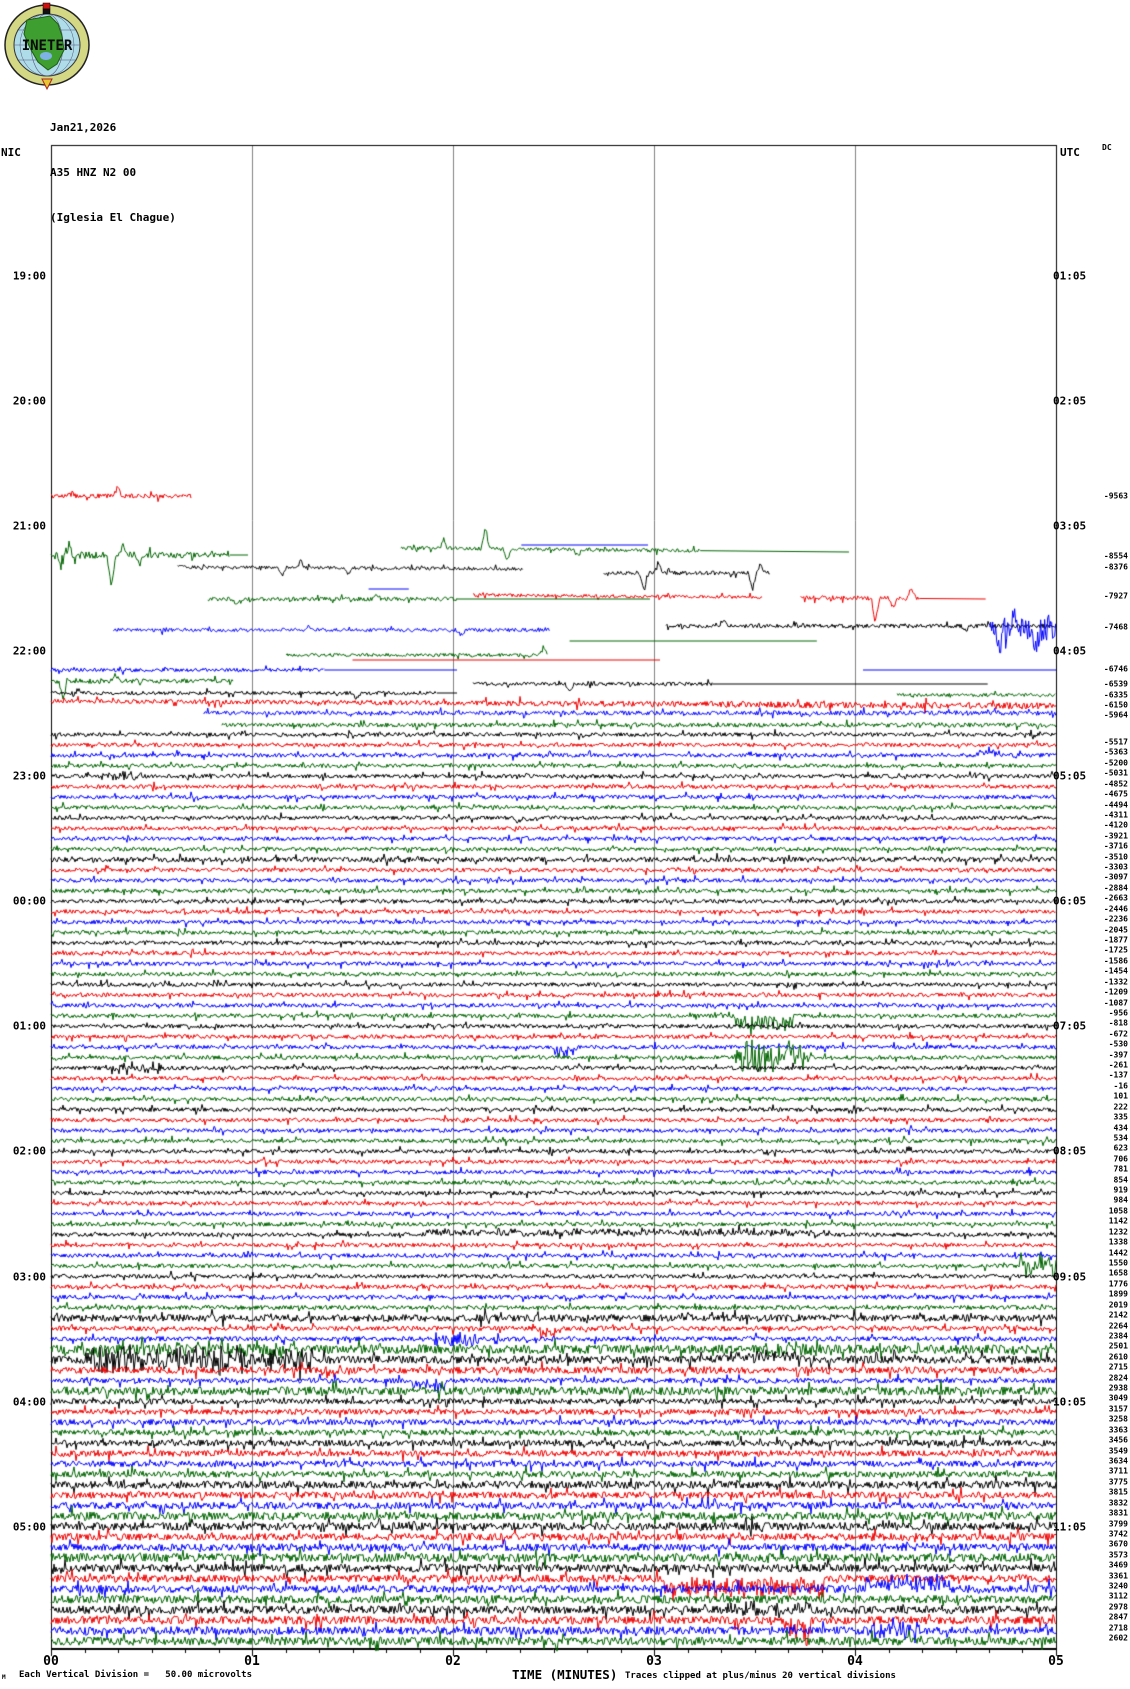 The width and height of the screenshot is (1130, 1689). Describe the element at coordinates (1118, 1398) in the screenshot. I see `dc-value: 3049` at that location.